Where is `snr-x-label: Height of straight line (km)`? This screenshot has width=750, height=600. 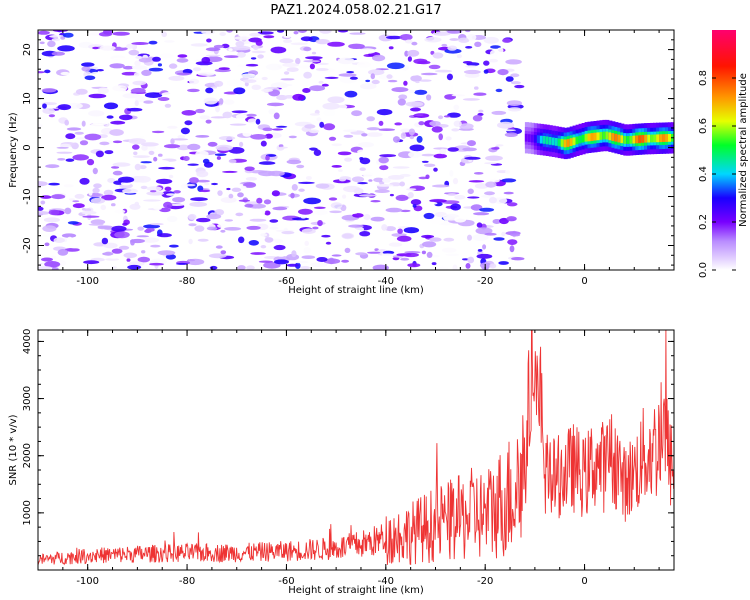
snr-x-label: Height of straight line (km) is located at coordinates (356, 590).